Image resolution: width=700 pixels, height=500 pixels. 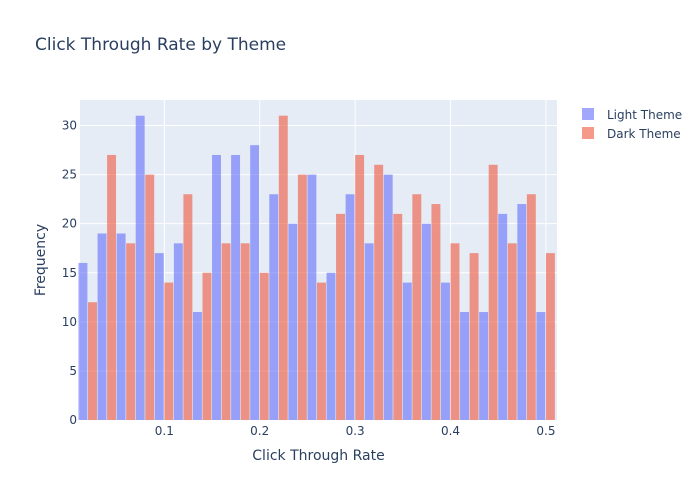 I want to click on legend: Light Theme Dark Theme, so click(x=632, y=124).